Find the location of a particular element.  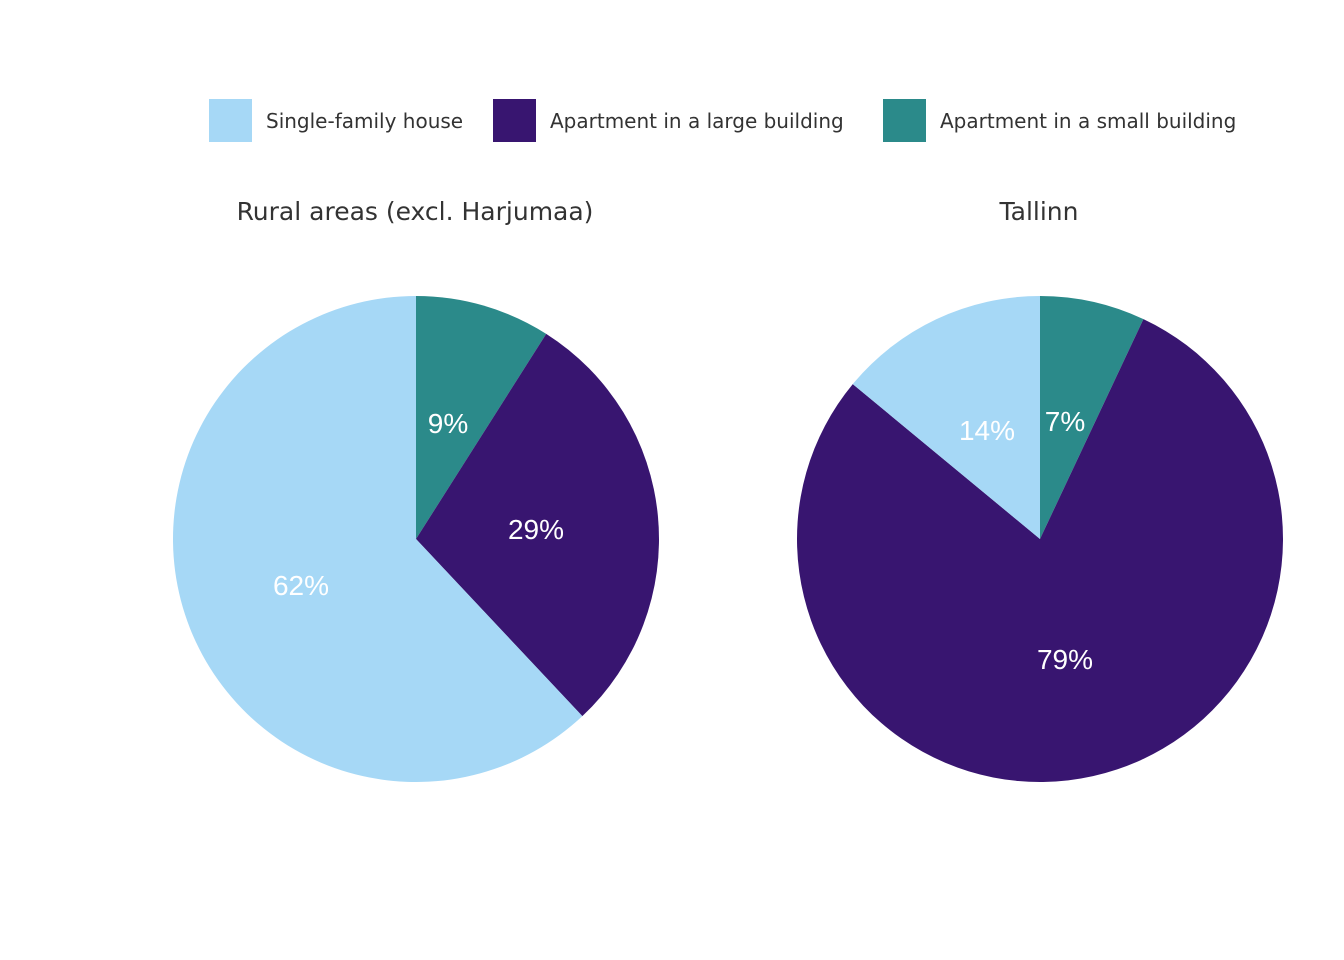

slice-label: 62% is located at coordinates (301, 585).